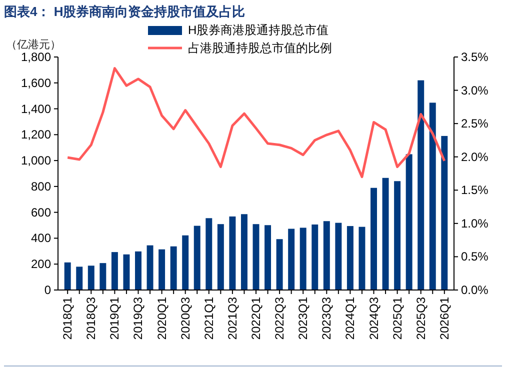  Describe the element at coordinates (421, 318) in the screenshot. I see `x-tick-label: 2025Q3` at that location.